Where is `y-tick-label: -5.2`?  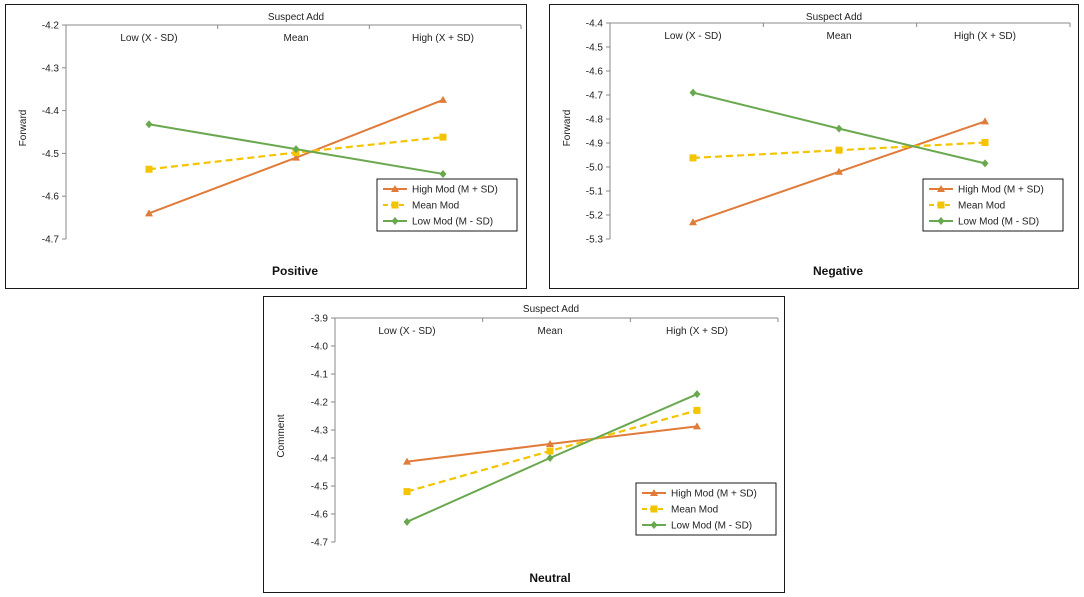
y-tick-label: -5.2 is located at coordinates (595, 216).